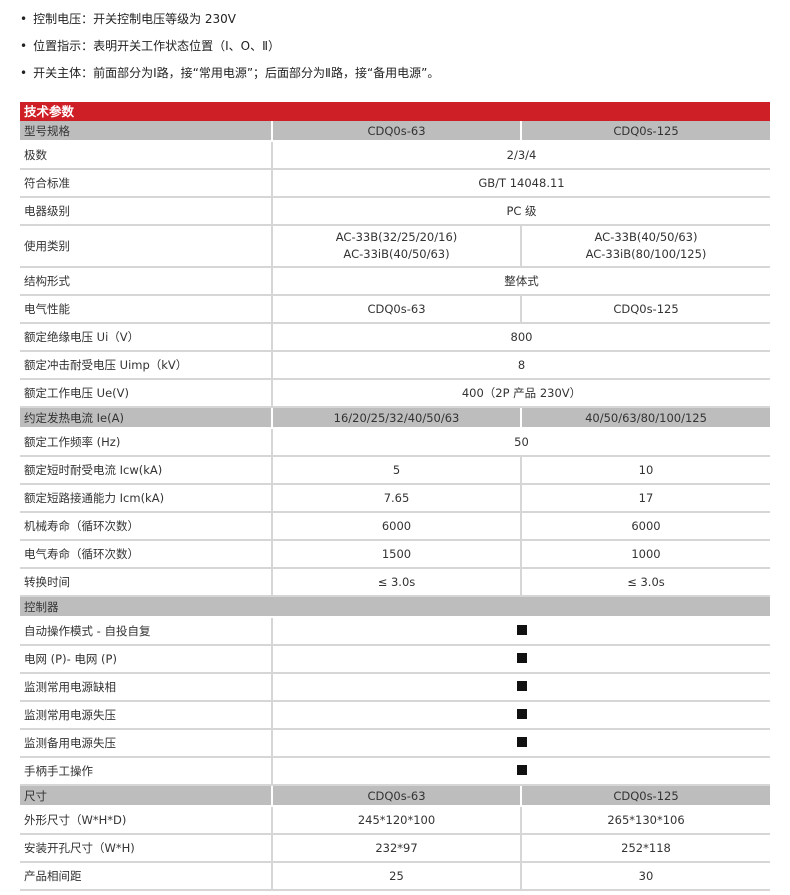  What do you see at coordinates (146, 155) in the screenshot?
I see `row-label: 极数` at bounding box center [146, 155].